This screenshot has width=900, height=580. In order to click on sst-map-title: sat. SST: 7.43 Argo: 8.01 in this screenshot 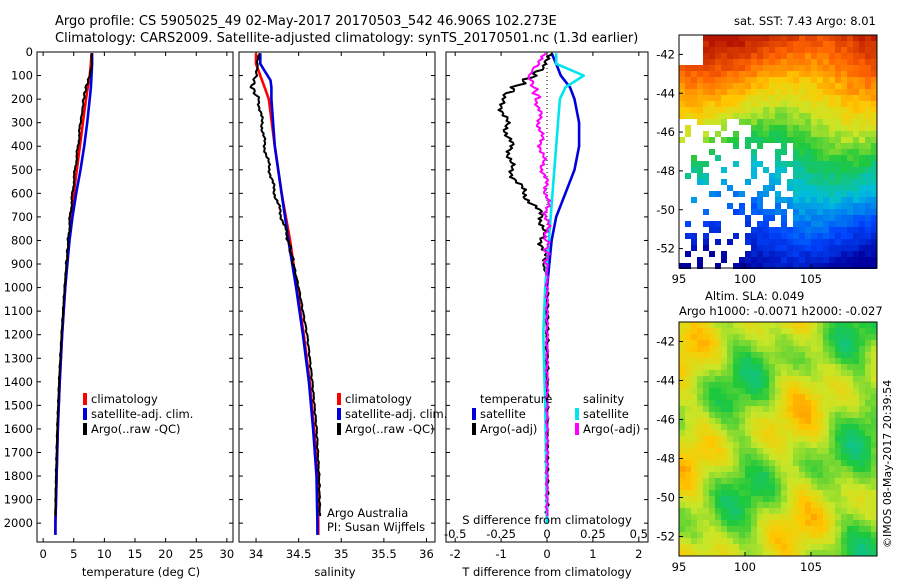, I will do `click(805, 21)`.